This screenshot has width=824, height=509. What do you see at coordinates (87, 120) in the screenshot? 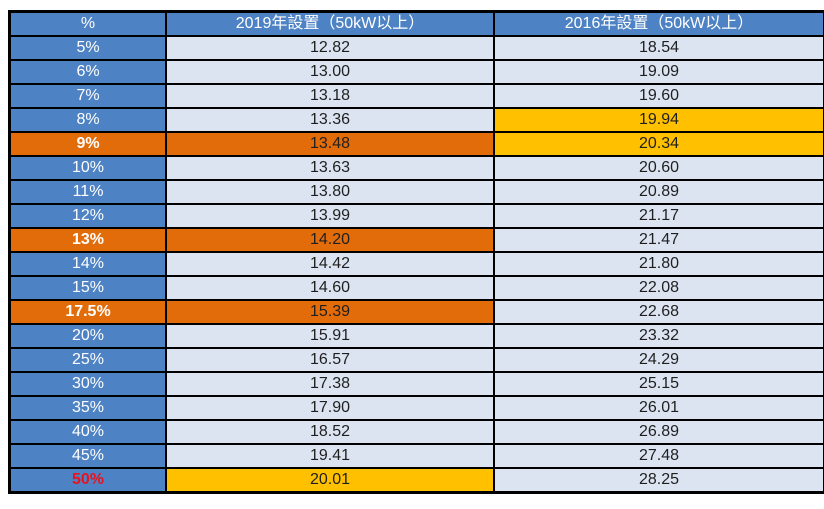
I see `percent-cell: 8%` at bounding box center [87, 120].